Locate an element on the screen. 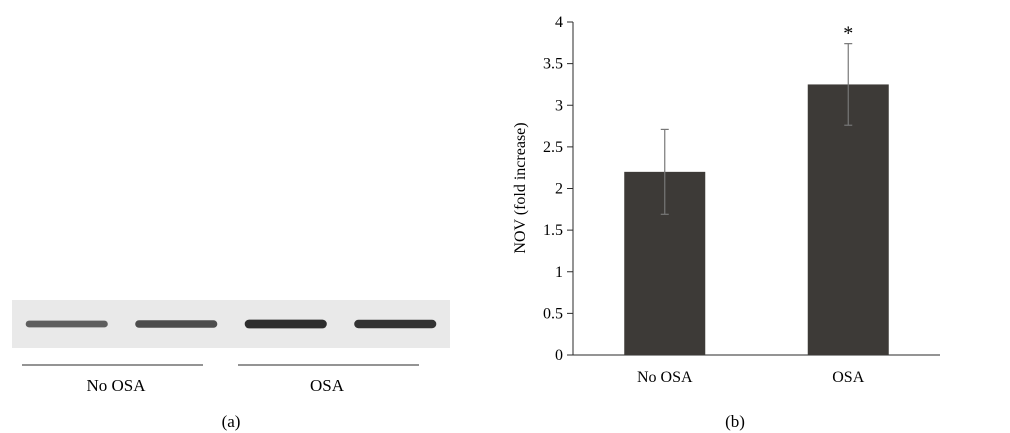  y-tick-label: 0.5 is located at coordinates (553, 313).